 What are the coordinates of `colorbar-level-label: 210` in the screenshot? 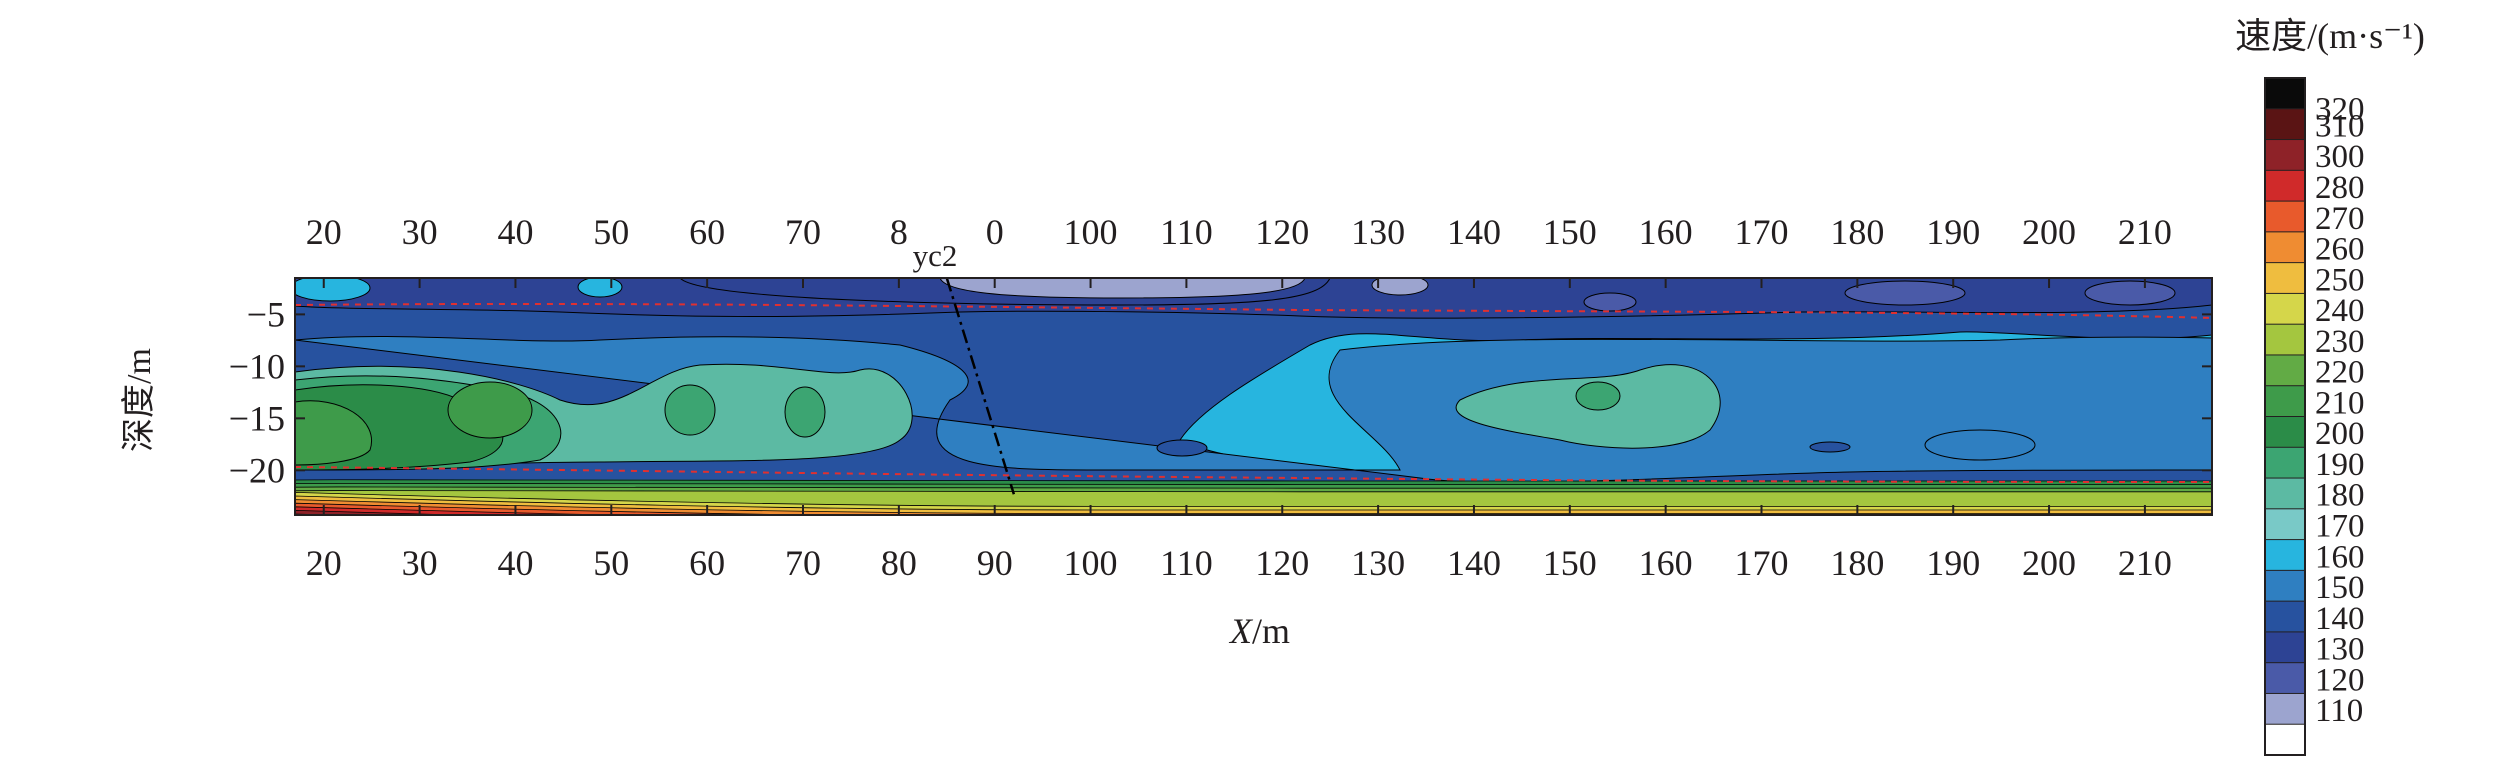 It's located at (2340, 403).